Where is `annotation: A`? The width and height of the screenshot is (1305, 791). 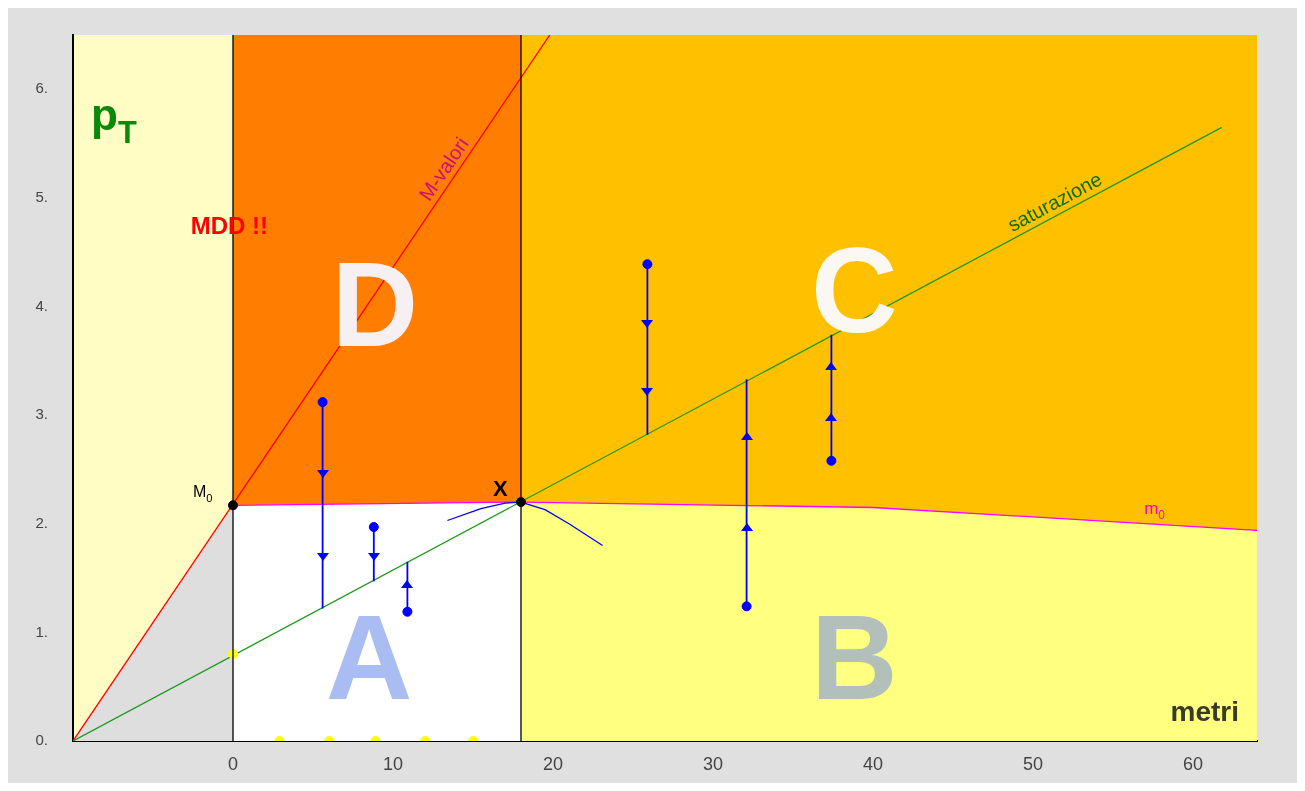 annotation: A is located at coordinates (369, 657).